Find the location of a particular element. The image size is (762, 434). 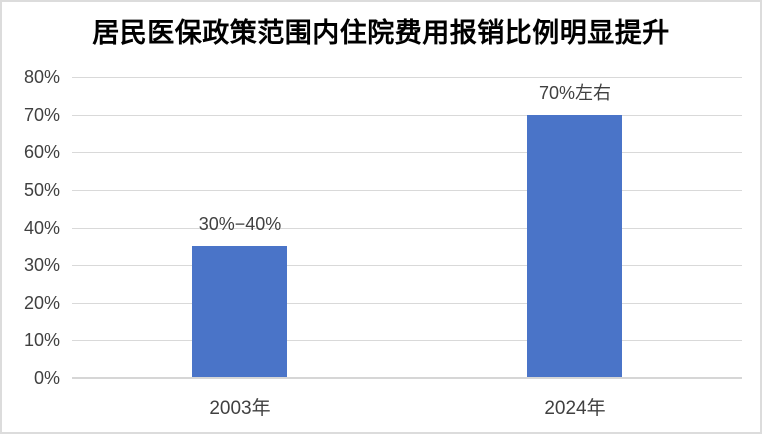

x-axis-line is located at coordinates (407, 378).